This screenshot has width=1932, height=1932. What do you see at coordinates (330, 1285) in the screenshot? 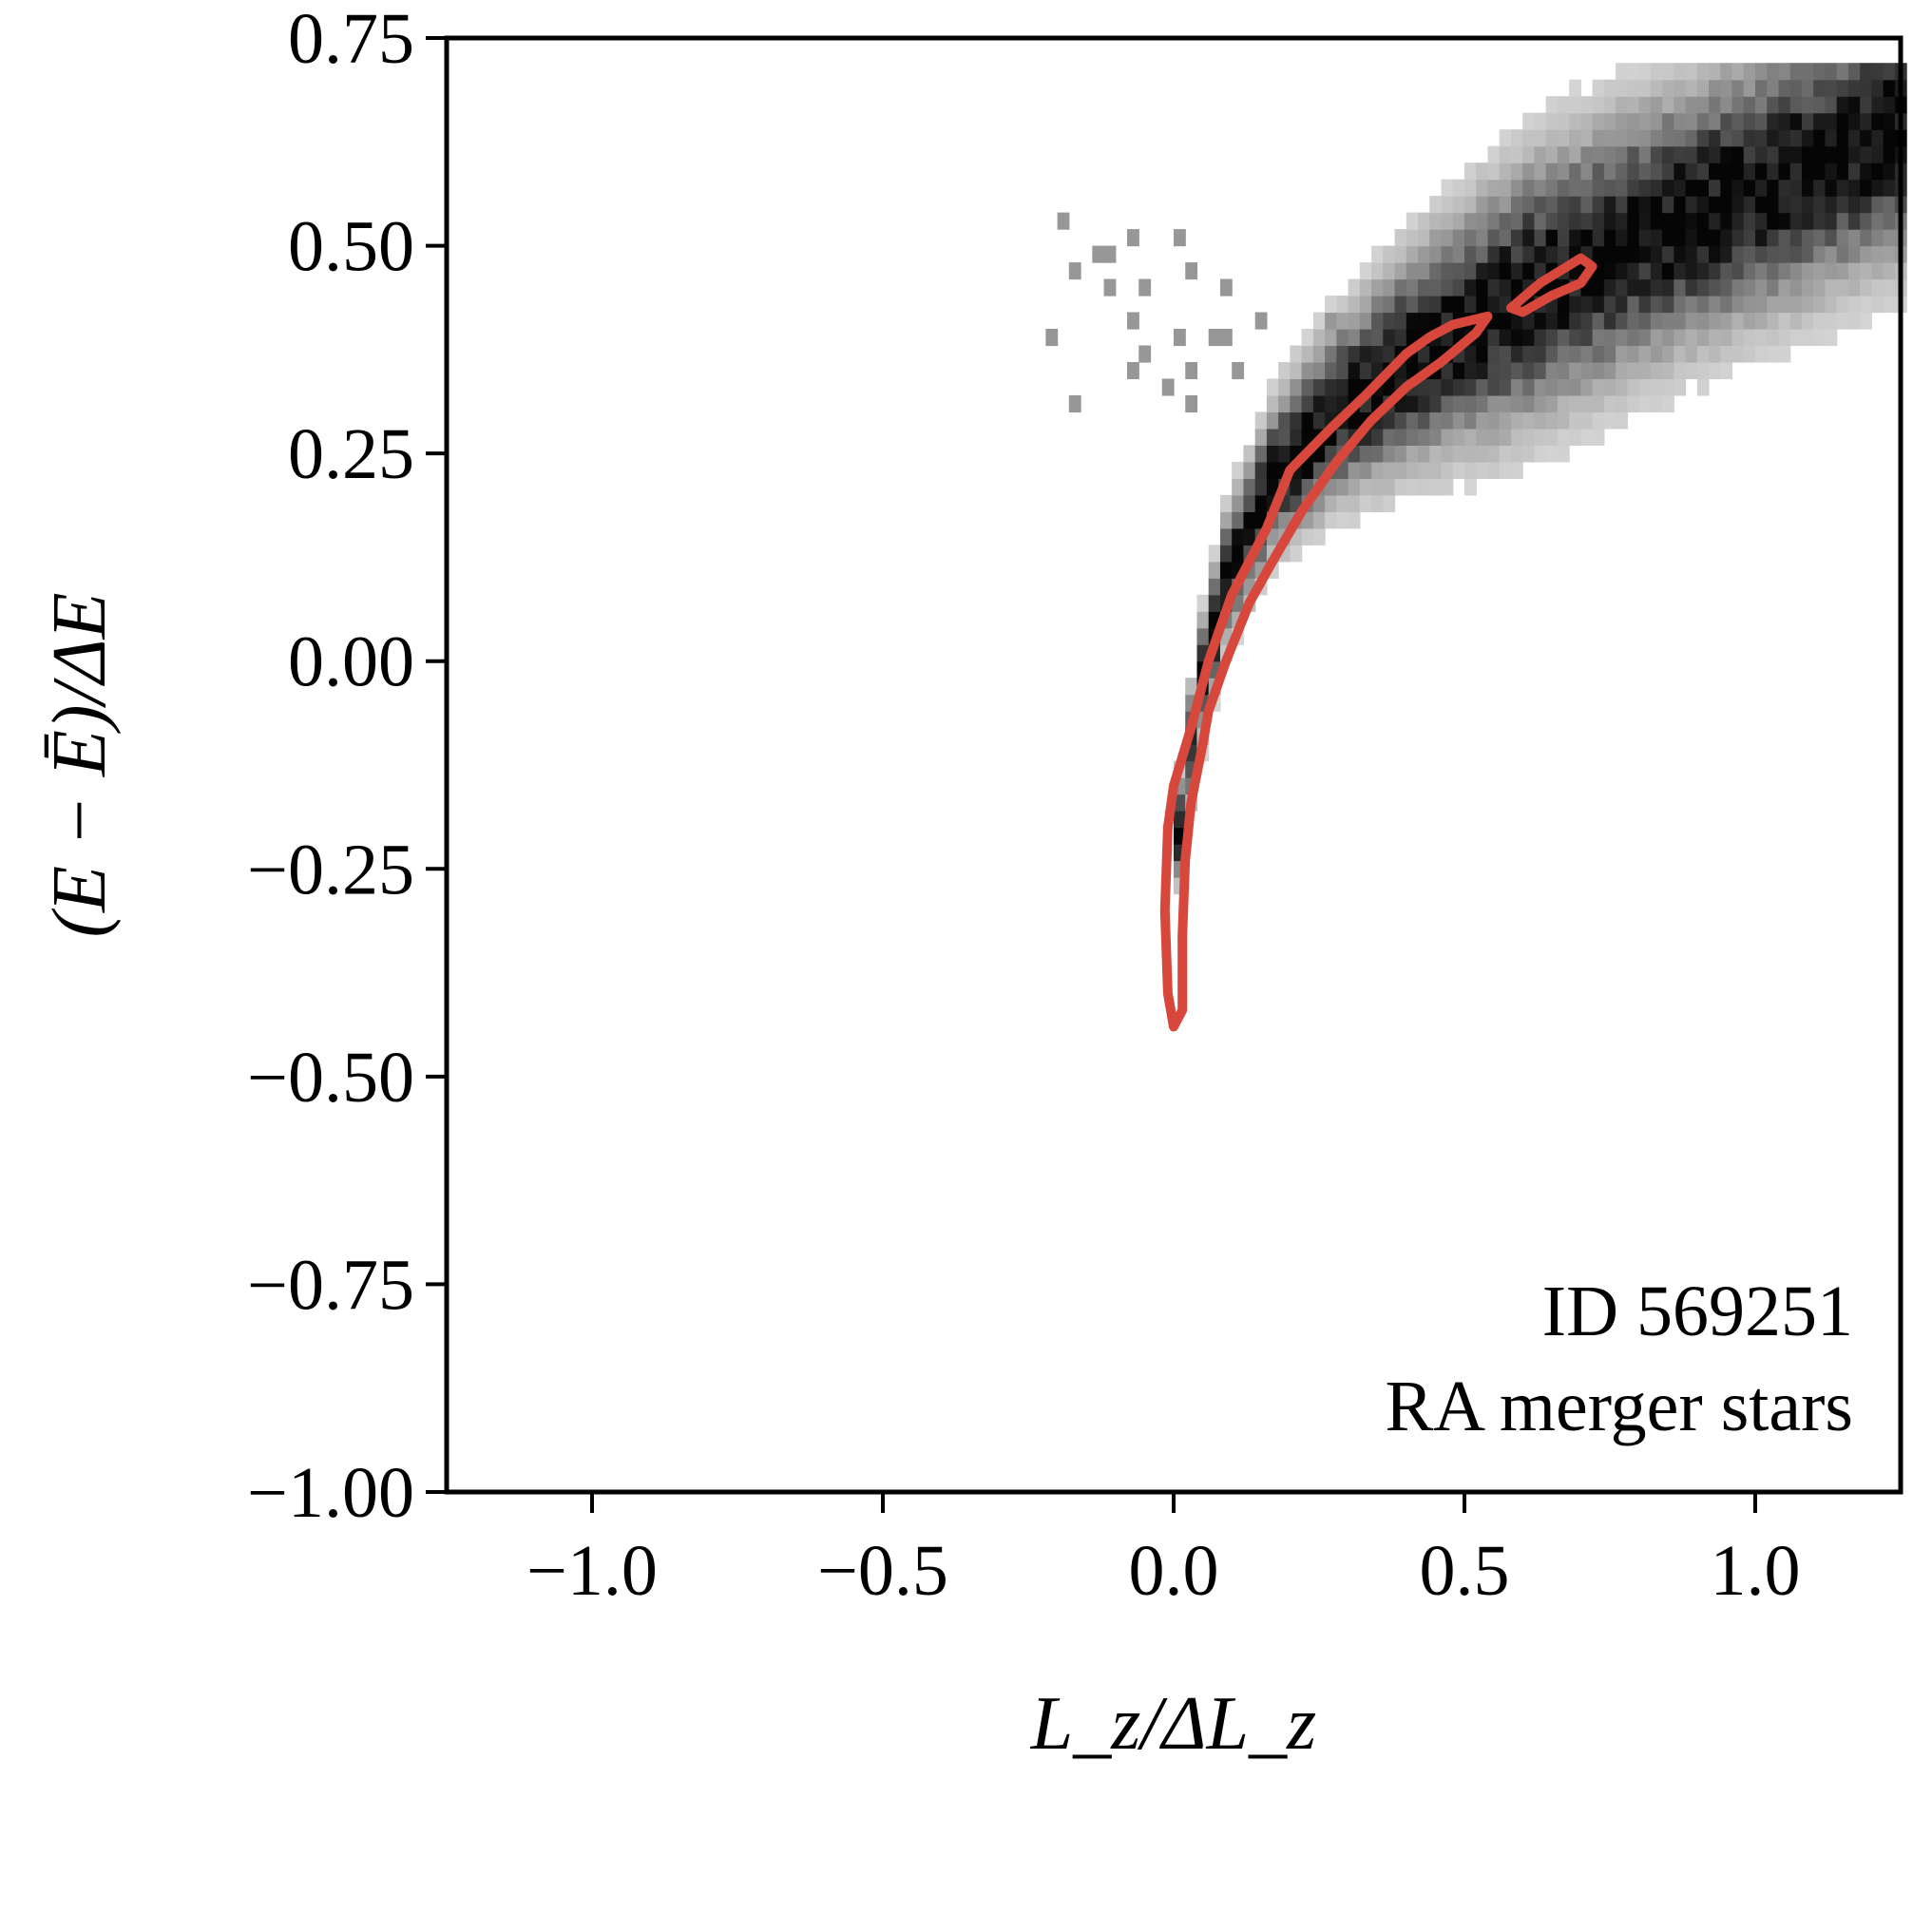
I see `y-tick-label: −0.75` at bounding box center [330, 1285].